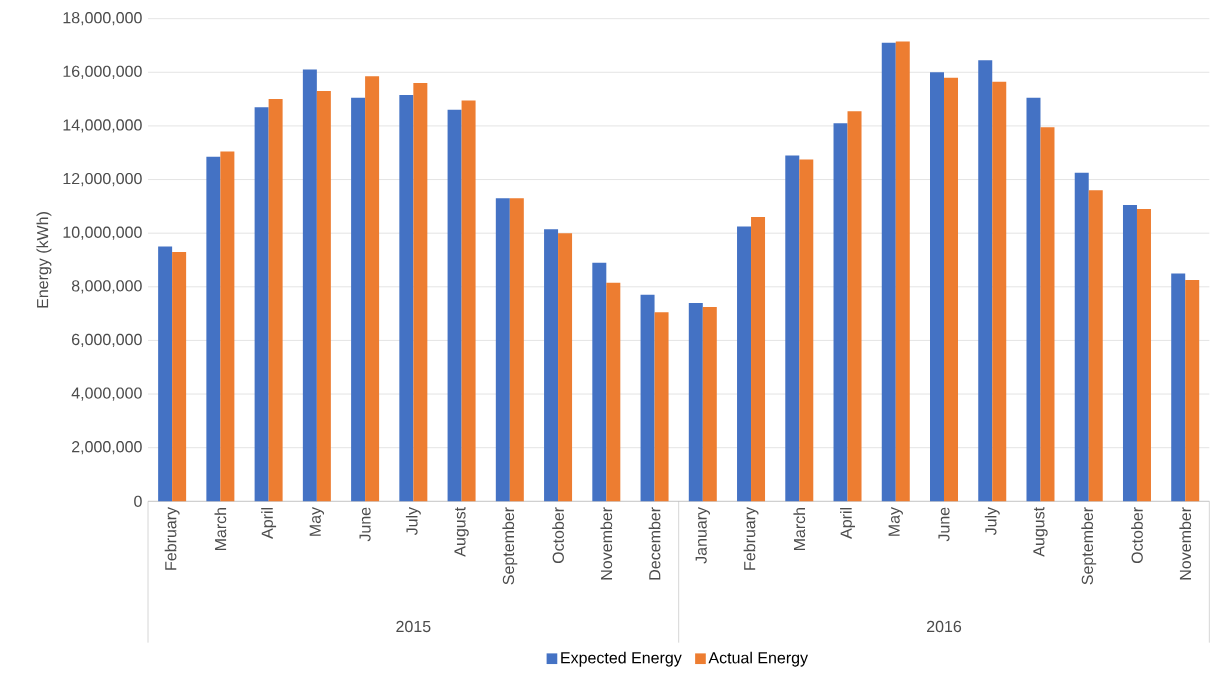  Describe the element at coordinates (102, 179) in the screenshot. I see `y-tick-label: 12,000,000` at that location.